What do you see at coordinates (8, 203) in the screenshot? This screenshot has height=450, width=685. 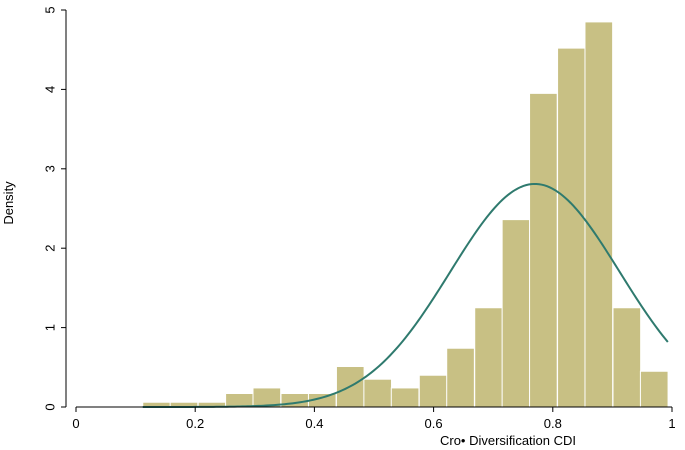 I see `y-axis-title: Density` at bounding box center [8, 203].